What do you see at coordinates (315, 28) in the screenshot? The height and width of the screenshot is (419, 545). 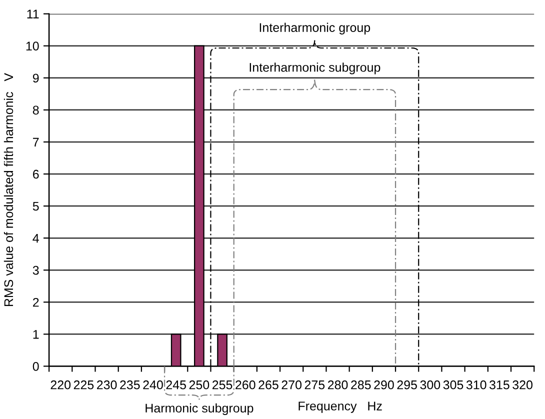 I see `annotation: Interharmonic group` at bounding box center [315, 28].